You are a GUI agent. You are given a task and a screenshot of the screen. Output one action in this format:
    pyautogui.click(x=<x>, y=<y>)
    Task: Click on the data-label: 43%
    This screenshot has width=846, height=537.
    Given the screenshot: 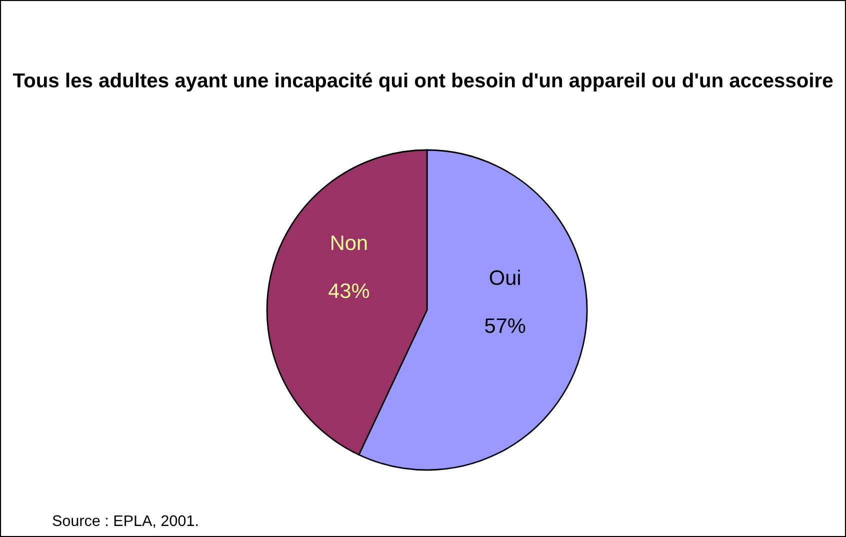 What is the action you would take?
    pyautogui.click(x=349, y=290)
    